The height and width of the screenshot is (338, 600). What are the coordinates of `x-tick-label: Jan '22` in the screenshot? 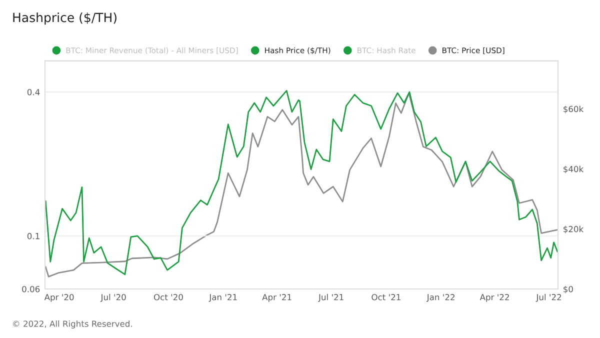 It's located at (440, 298).